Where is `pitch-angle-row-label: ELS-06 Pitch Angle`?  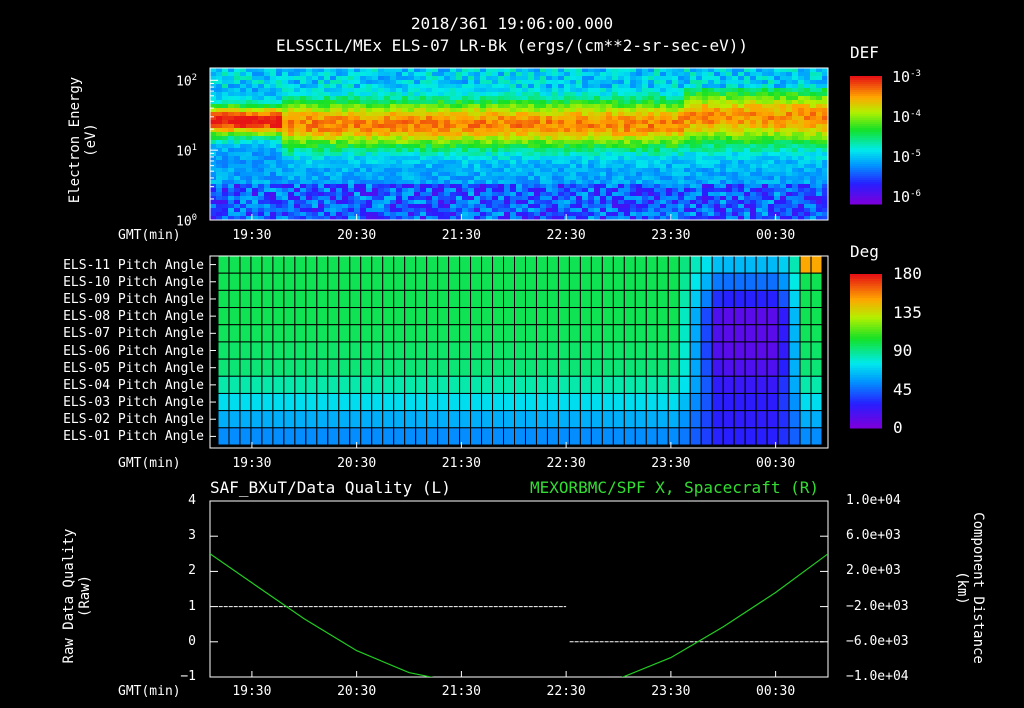 pitch-angle-row-label: ELS-06 Pitch Angle is located at coordinates (133, 351).